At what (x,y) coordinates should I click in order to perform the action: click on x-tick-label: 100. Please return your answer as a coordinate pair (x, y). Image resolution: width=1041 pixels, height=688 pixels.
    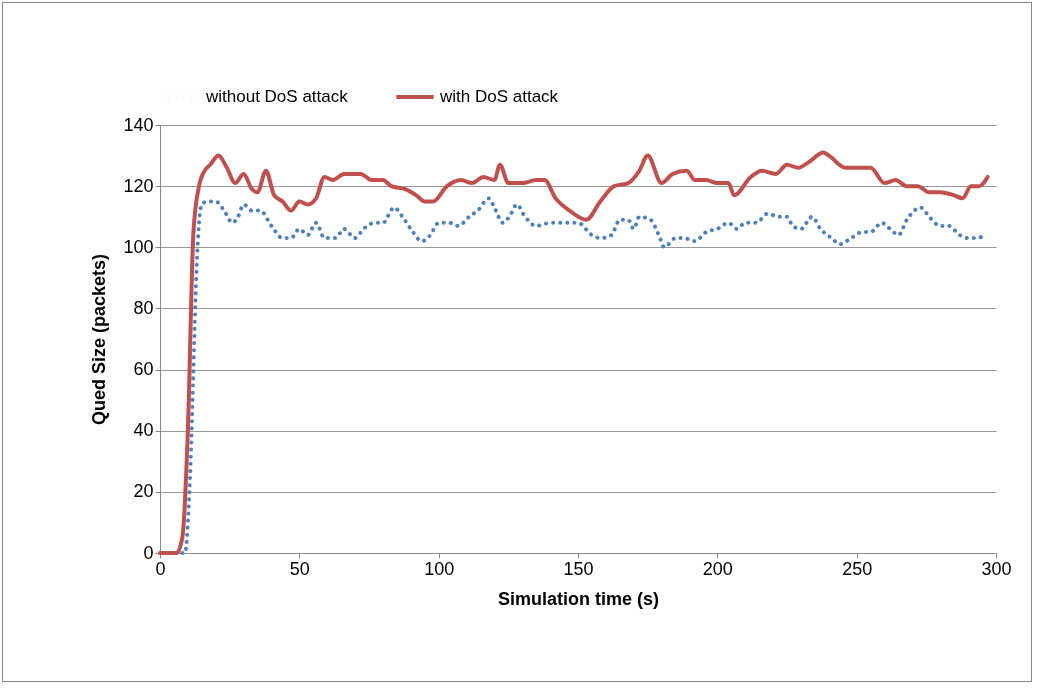
    Looking at the image, I should click on (439, 568).